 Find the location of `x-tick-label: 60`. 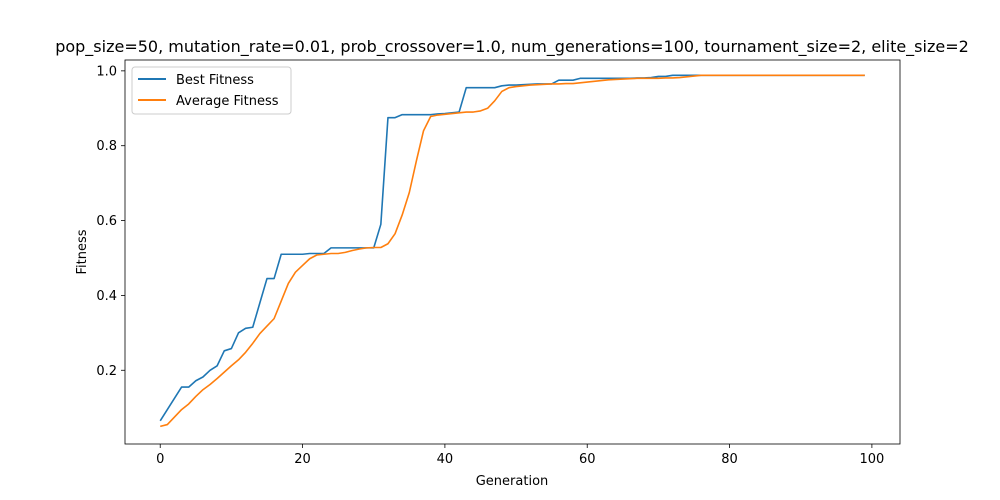

x-tick-label: 60 is located at coordinates (587, 459).